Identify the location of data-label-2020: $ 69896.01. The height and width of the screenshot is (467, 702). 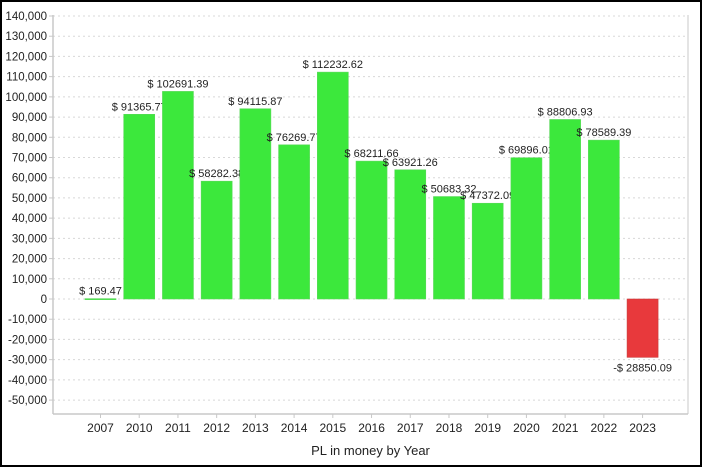
(526, 151).